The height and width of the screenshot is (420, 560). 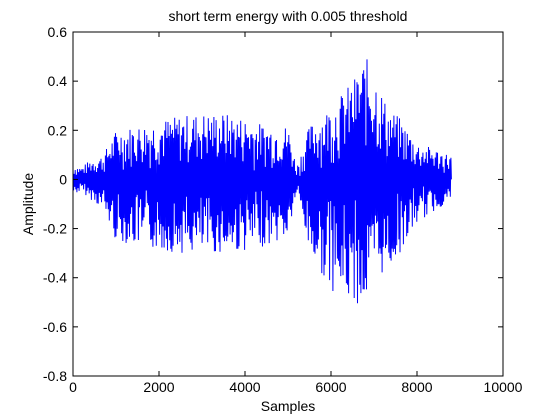 What do you see at coordinates (55, 278) in the screenshot?
I see `y-tick-label: -0.4` at bounding box center [55, 278].